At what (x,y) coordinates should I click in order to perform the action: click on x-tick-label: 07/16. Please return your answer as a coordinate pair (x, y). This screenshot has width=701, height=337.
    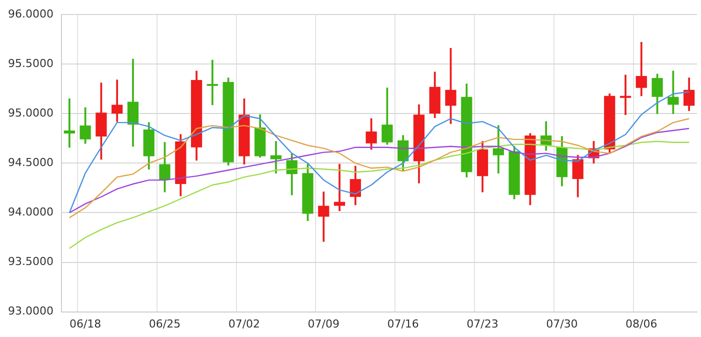
    Looking at the image, I should click on (403, 323).